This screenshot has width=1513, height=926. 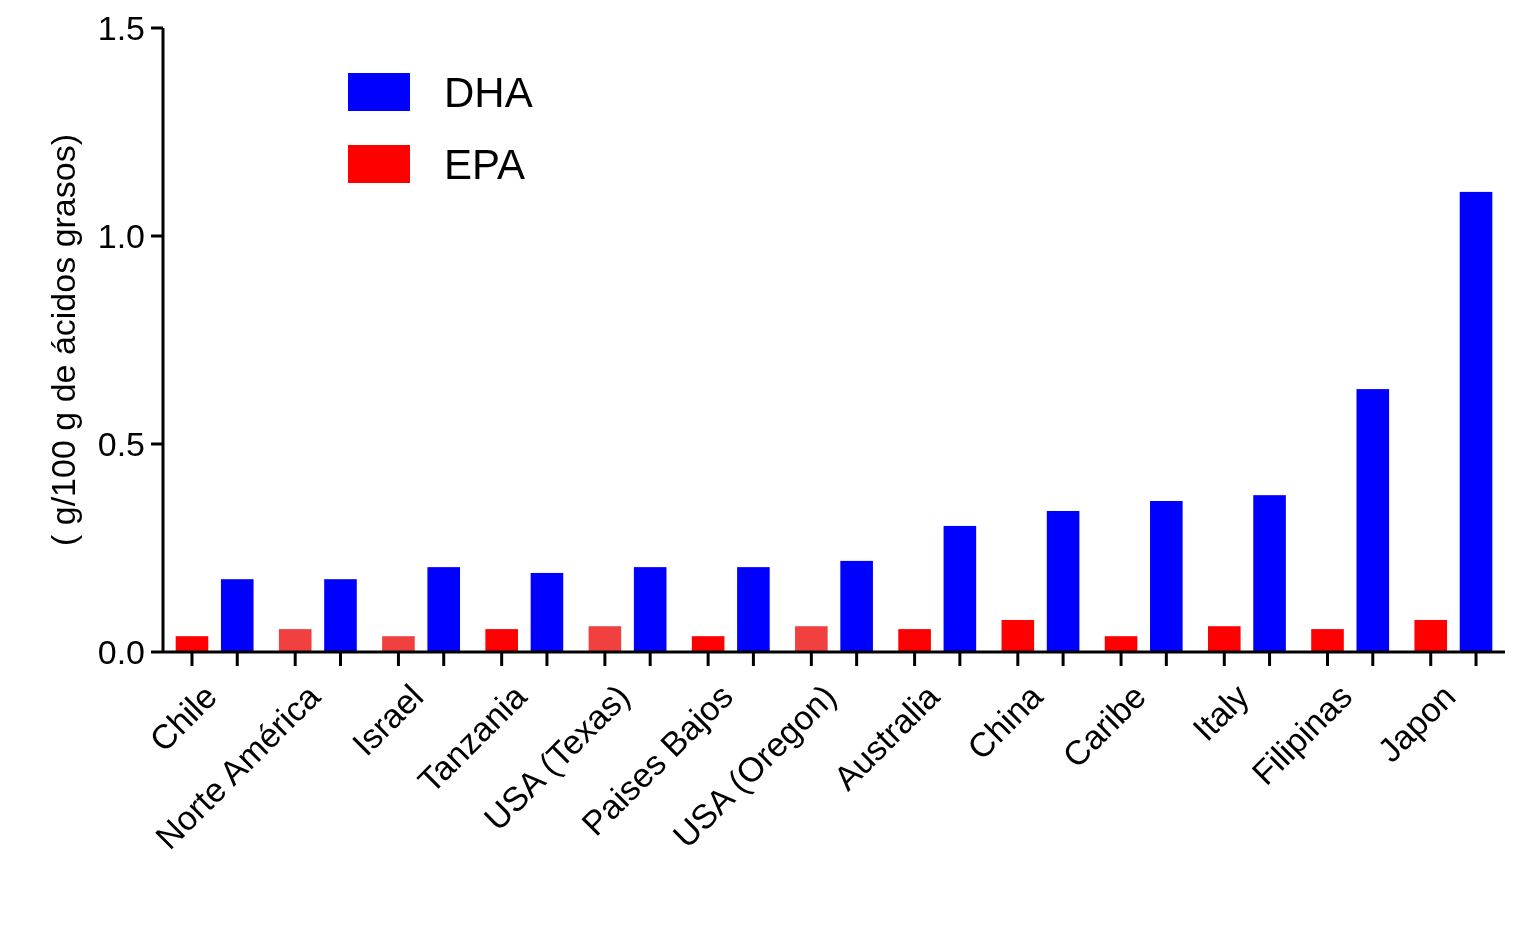 What do you see at coordinates (121, 443) in the screenshot?
I see `y-tick-label: 0.5` at bounding box center [121, 443].